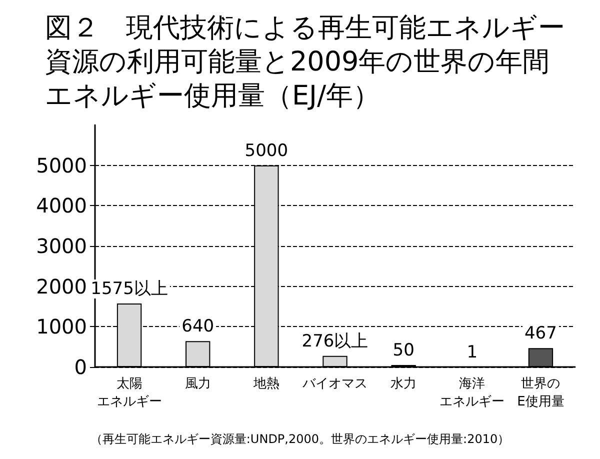 The height and width of the screenshot is (459, 600). What do you see at coordinates (61, 326) in the screenshot?
I see `y-tick-label: 1000` at bounding box center [61, 326].